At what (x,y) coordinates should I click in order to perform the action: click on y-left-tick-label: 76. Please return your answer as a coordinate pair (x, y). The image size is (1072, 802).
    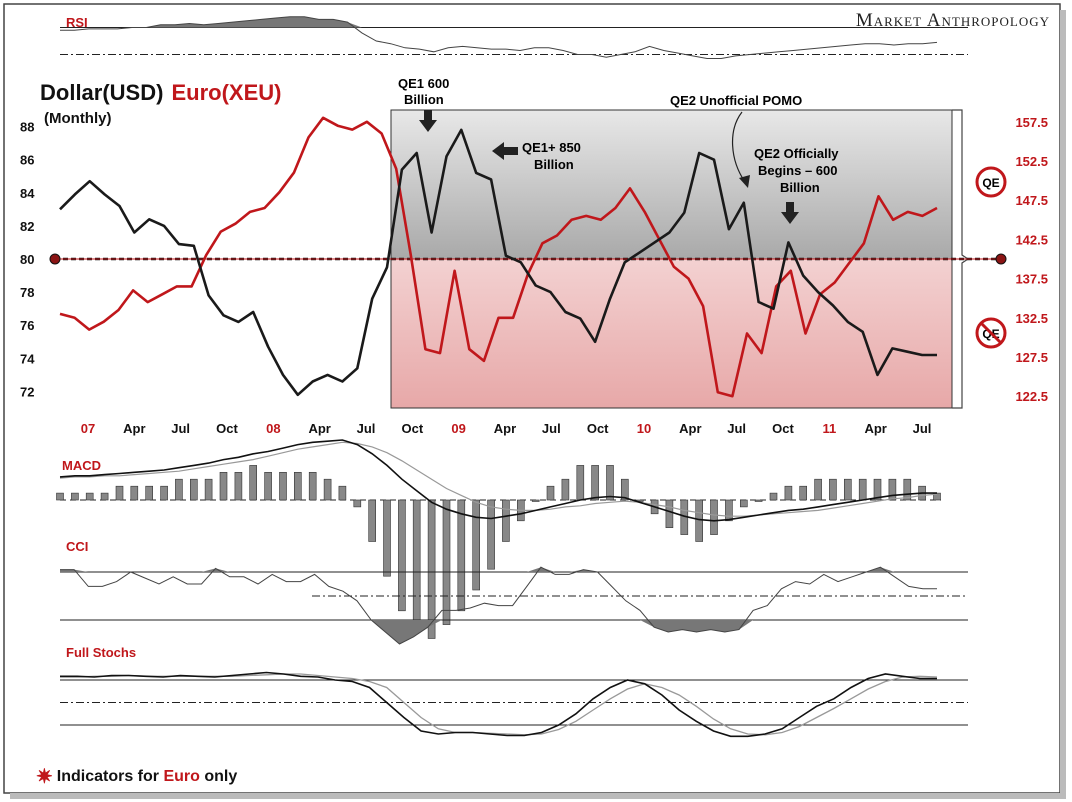
    Looking at the image, I should click on (27, 325).